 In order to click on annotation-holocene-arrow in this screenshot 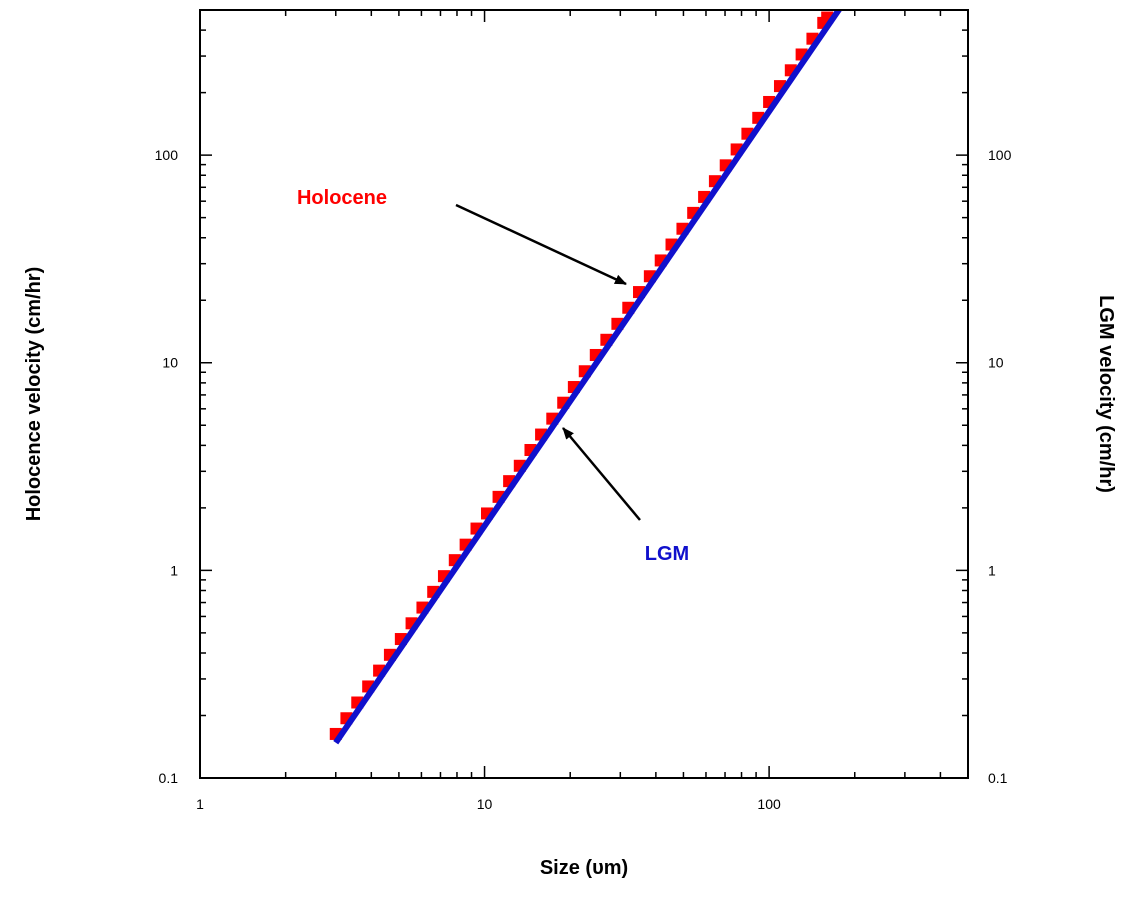, I will do `click(541, 244)`.